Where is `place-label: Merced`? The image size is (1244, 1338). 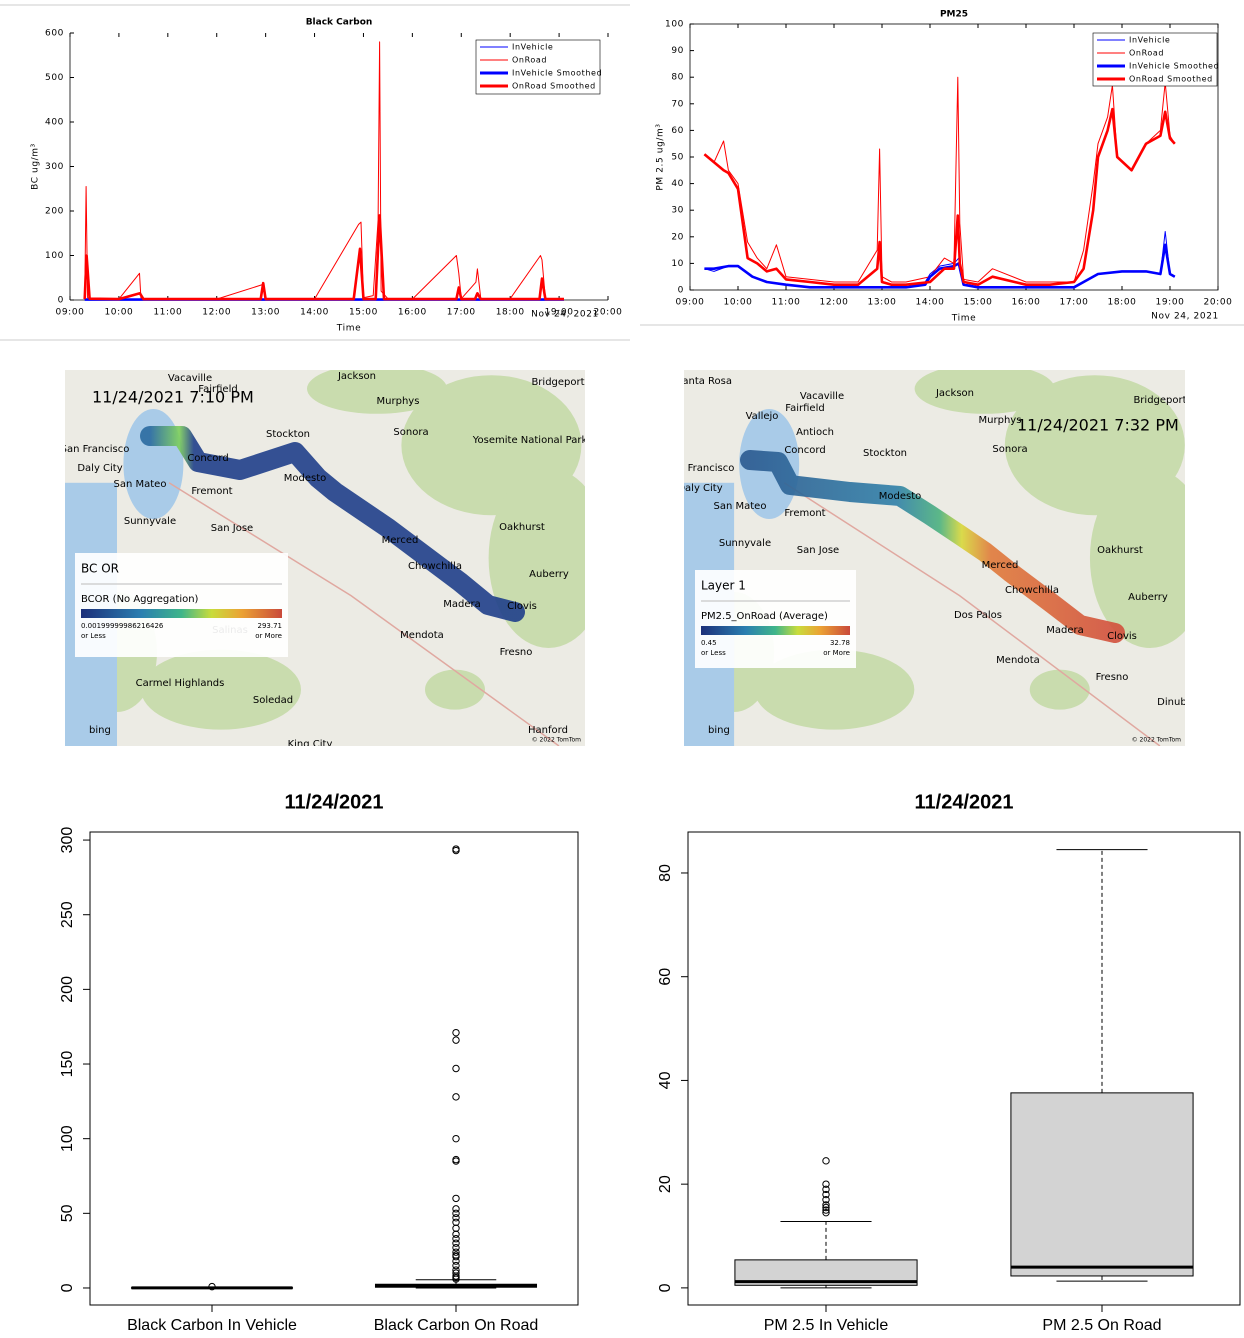 place-label: Merced is located at coordinates (400, 540).